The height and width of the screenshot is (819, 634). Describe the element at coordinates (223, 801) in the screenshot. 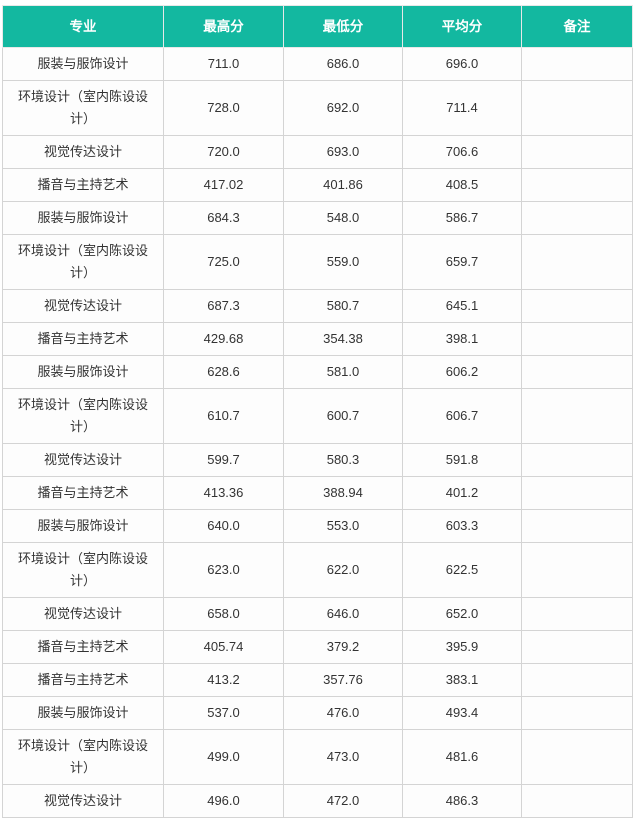

I see `max-score-cell: 496.0` at that location.